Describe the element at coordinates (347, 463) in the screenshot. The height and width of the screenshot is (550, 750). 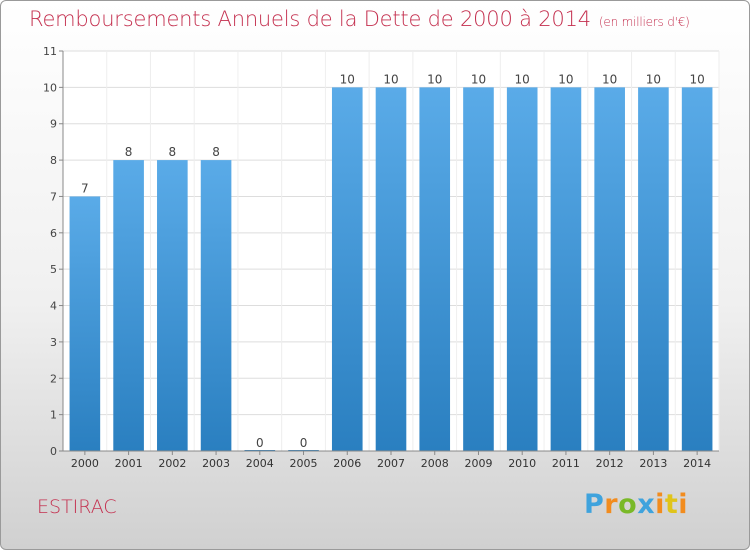
I see `x-tick-label: 2006` at that location.